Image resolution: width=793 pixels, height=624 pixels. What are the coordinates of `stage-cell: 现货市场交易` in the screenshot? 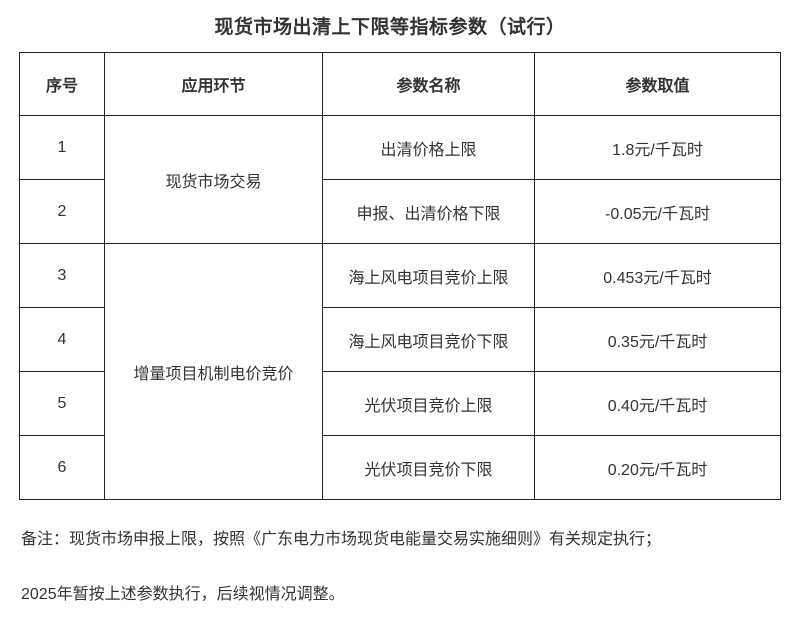 It's located at (213, 179).